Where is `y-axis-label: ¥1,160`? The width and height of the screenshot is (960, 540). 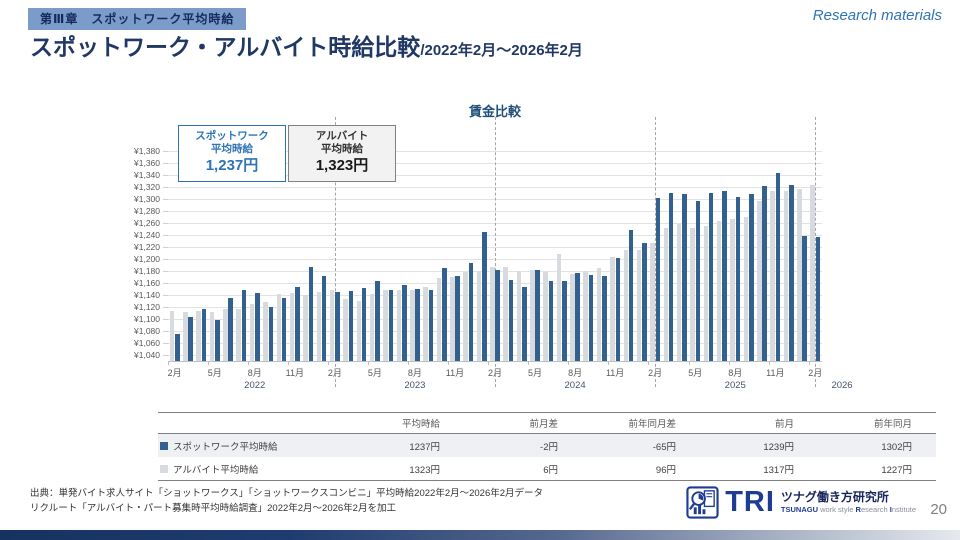
y-axis-label: ¥1,160 is located at coordinates (147, 283).